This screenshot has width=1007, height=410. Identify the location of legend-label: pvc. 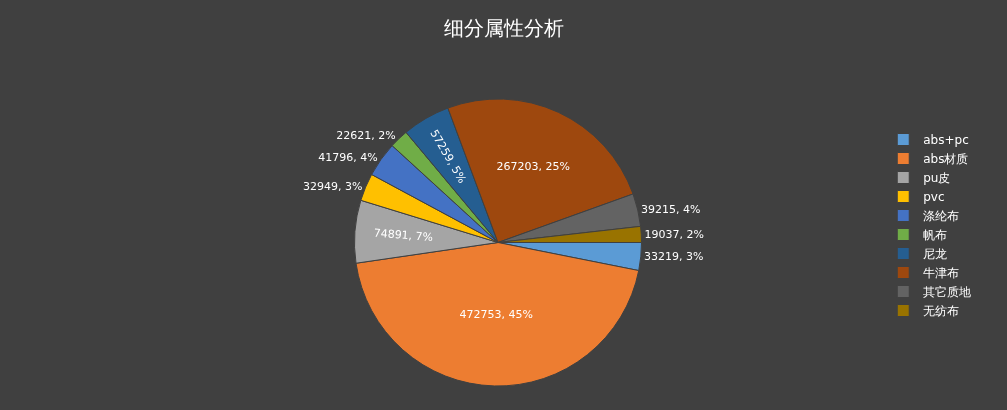
(934, 197).